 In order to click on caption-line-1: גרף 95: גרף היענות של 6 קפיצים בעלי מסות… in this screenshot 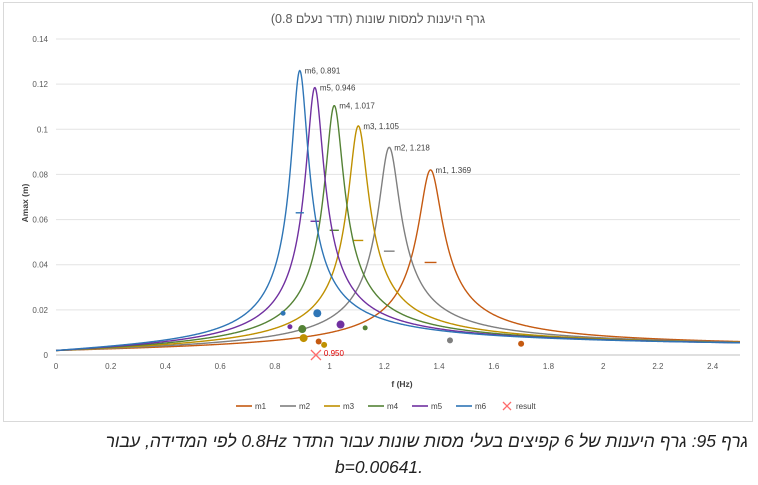, I will do `click(426, 441)`.